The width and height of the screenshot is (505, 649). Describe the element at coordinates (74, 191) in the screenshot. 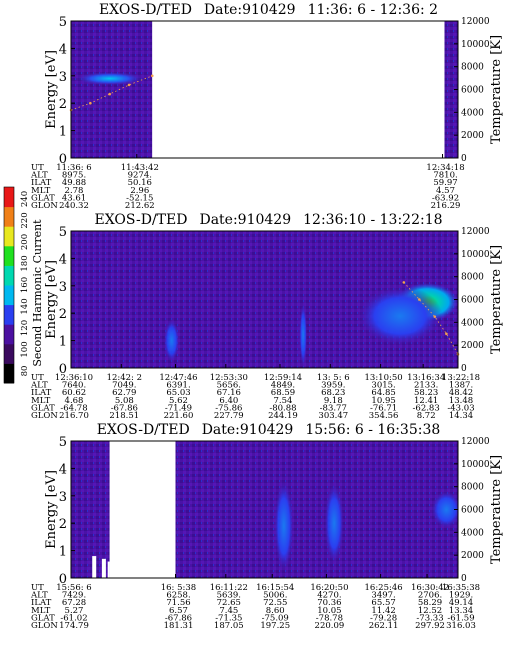

I see `table-cell: 2.78` at that location.